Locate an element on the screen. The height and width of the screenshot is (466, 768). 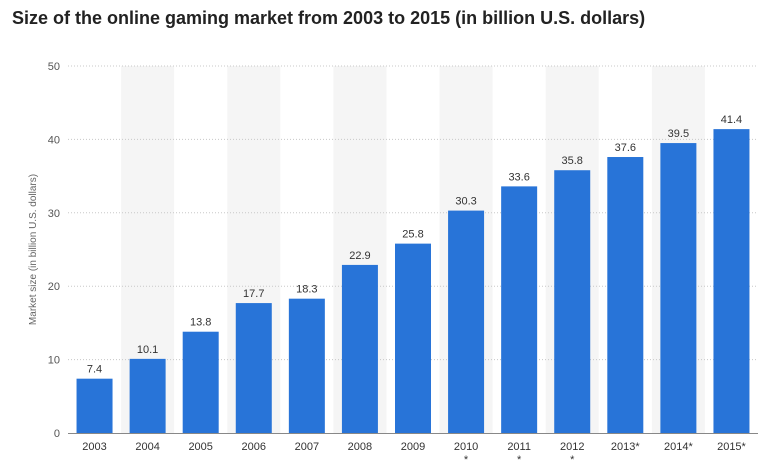
x-tick-label: 2008 is located at coordinates (360, 447).